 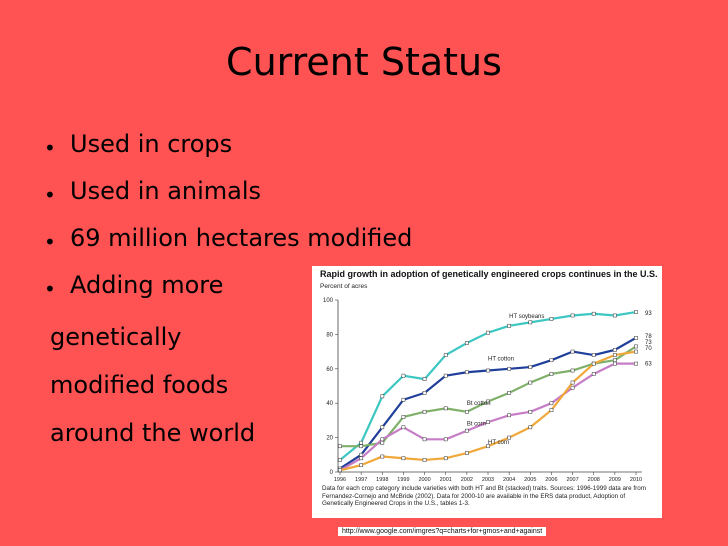 I want to click on x-tick-label: 1996, so click(x=340, y=480).